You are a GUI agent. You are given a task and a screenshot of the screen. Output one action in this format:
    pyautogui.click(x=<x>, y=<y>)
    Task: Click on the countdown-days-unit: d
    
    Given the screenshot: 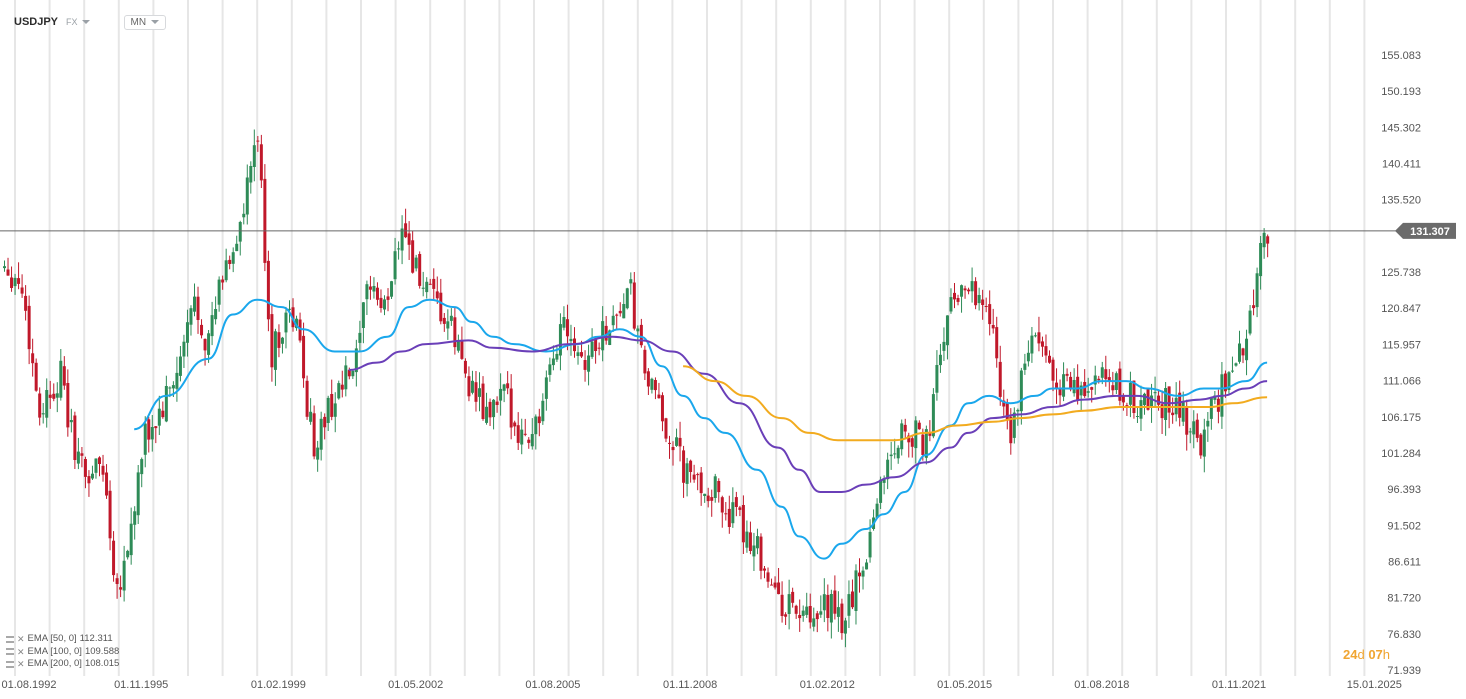 What is the action you would take?
    pyautogui.click(x=1361, y=654)
    